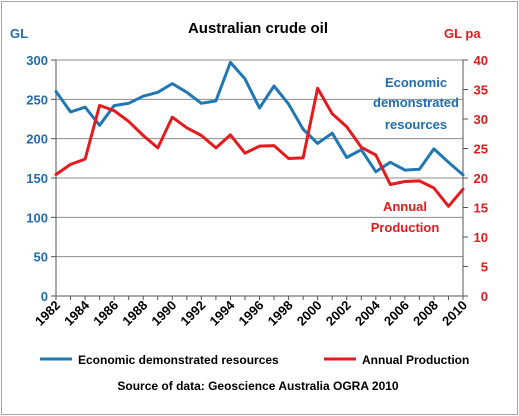 This screenshot has width=519, height=416. What do you see at coordinates (37, 99) in the screenshot?
I see `left-axis-tick-label: 250` at bounding box center [37, 99].